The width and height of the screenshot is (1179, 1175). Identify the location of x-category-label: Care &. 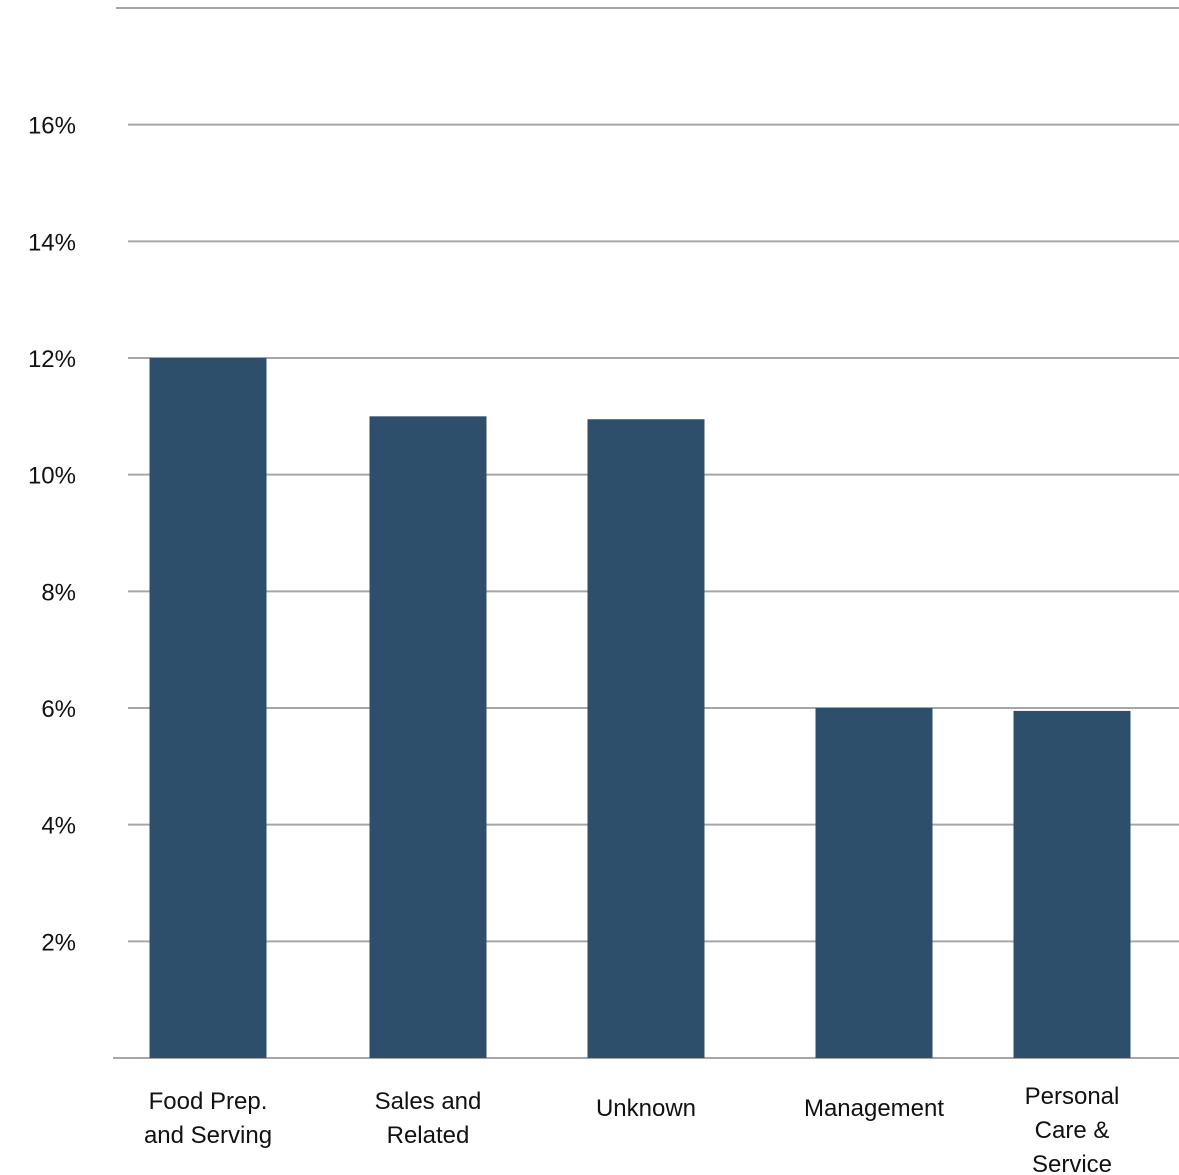
(1072, 1130).